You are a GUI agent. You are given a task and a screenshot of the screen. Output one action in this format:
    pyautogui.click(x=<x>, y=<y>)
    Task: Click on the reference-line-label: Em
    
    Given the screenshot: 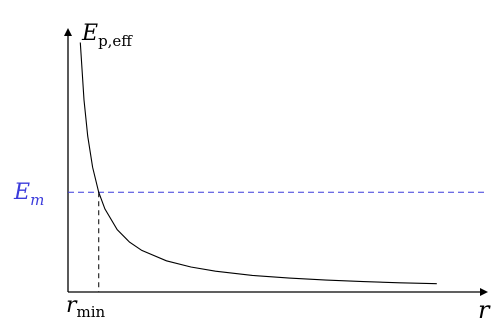 What is the action you would take?
    pyautogui.click(x=28, y=194)
    